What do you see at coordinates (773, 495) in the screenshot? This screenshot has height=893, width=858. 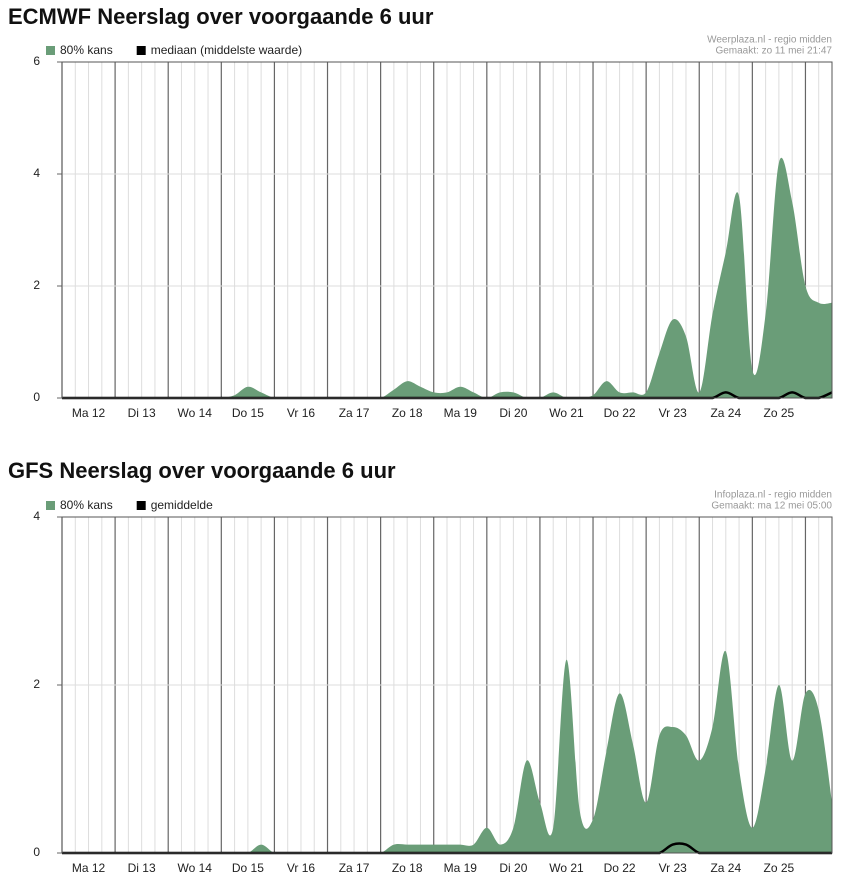 I see `source-note: Infoplaza.nl - regio midden` at bounding box center [773, 495].